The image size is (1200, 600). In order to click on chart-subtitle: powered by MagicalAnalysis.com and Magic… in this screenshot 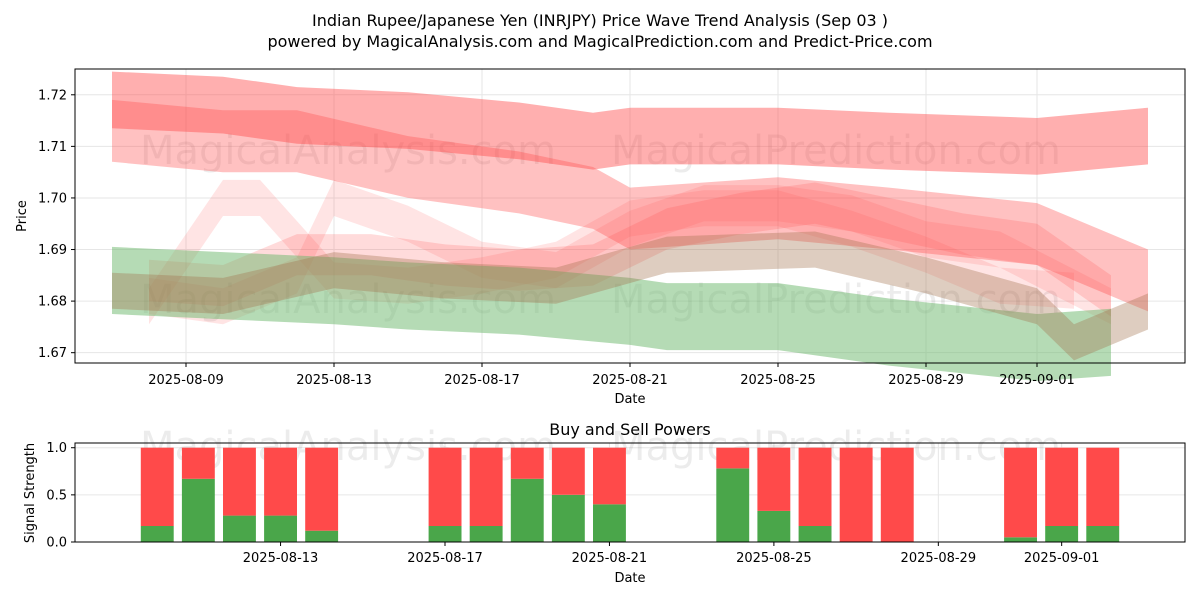, I will do `click(599, 41)`.